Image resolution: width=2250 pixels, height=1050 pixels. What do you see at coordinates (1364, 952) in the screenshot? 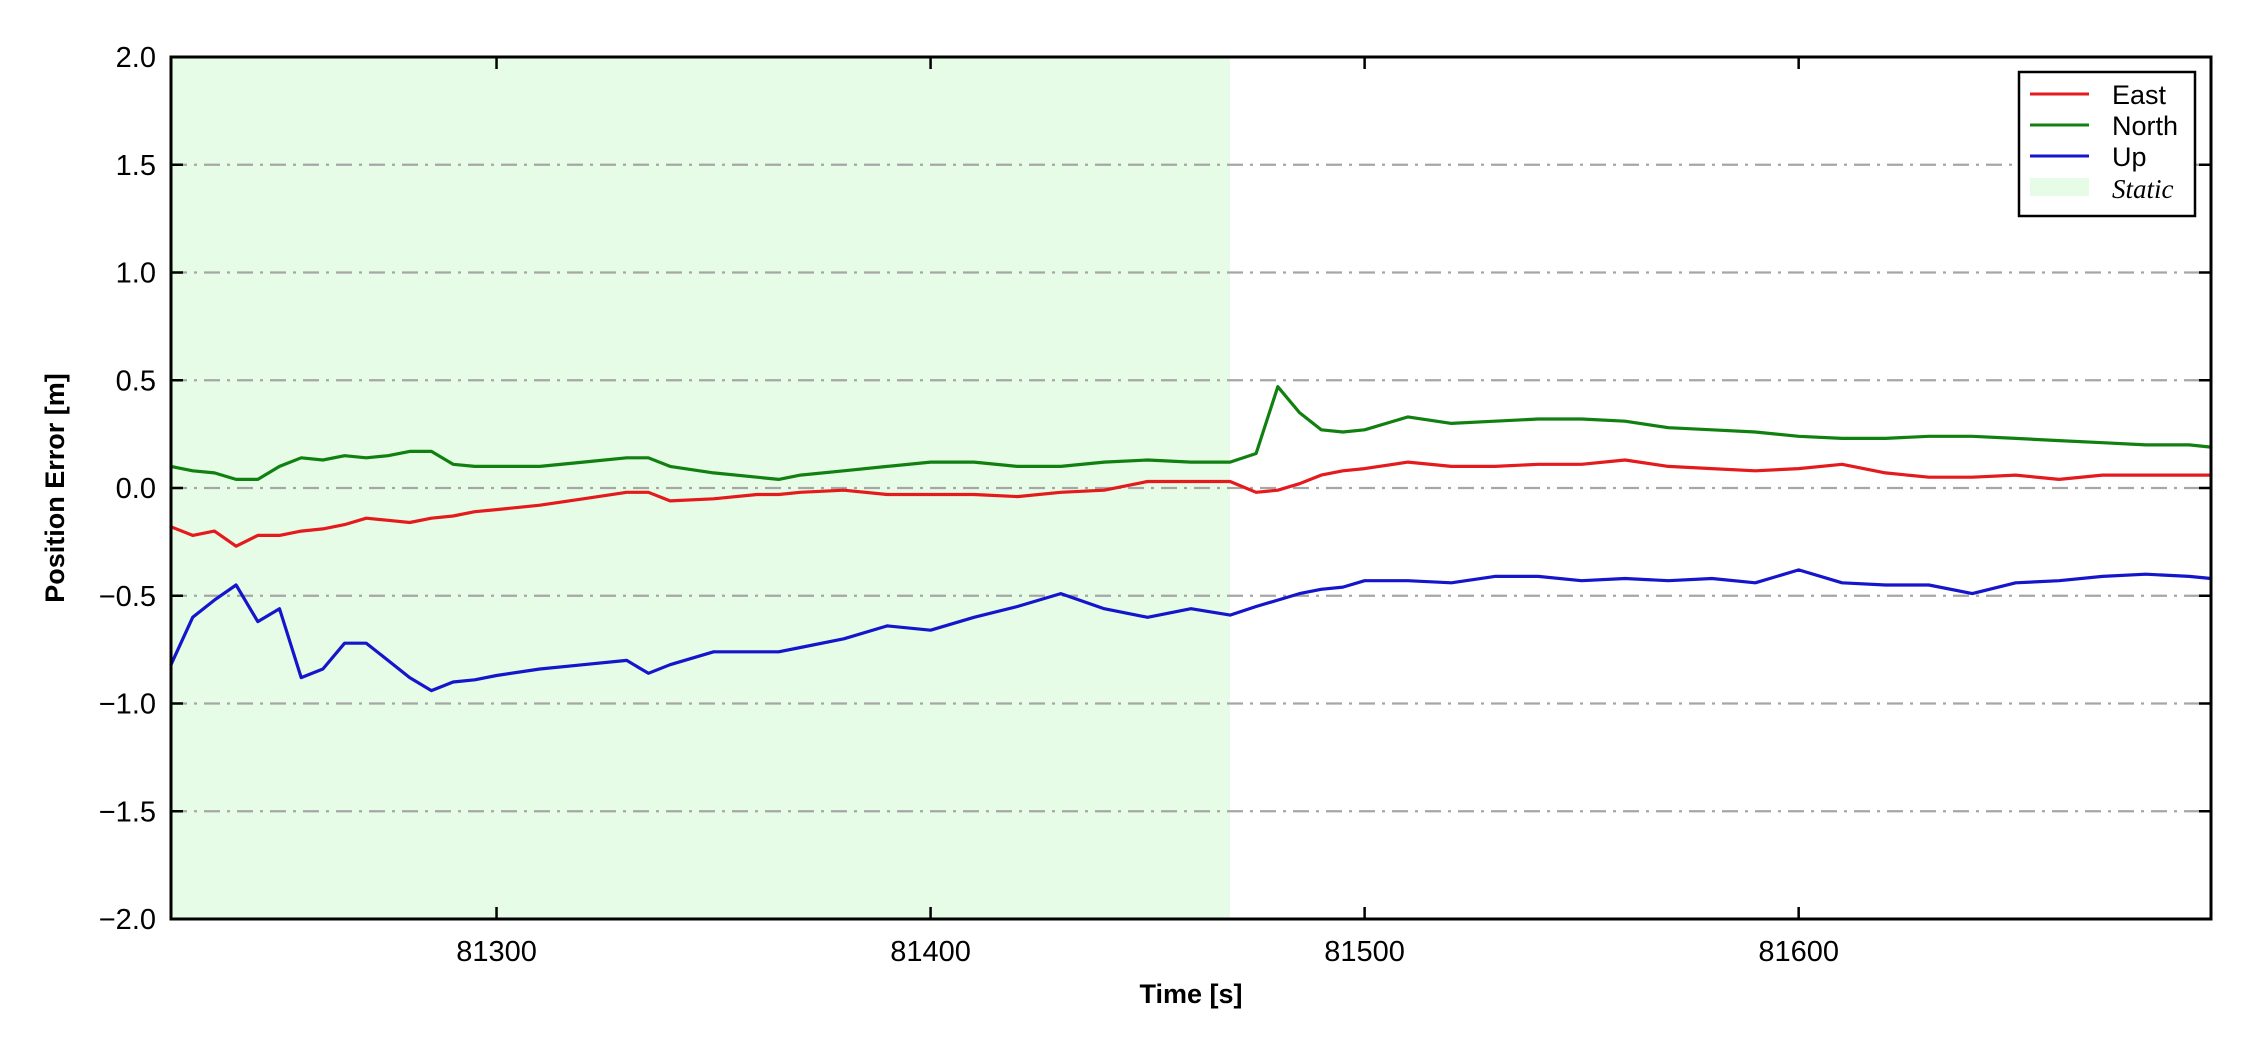
I see `x-tick-label: 81500` at bounding box center [1364, 952].